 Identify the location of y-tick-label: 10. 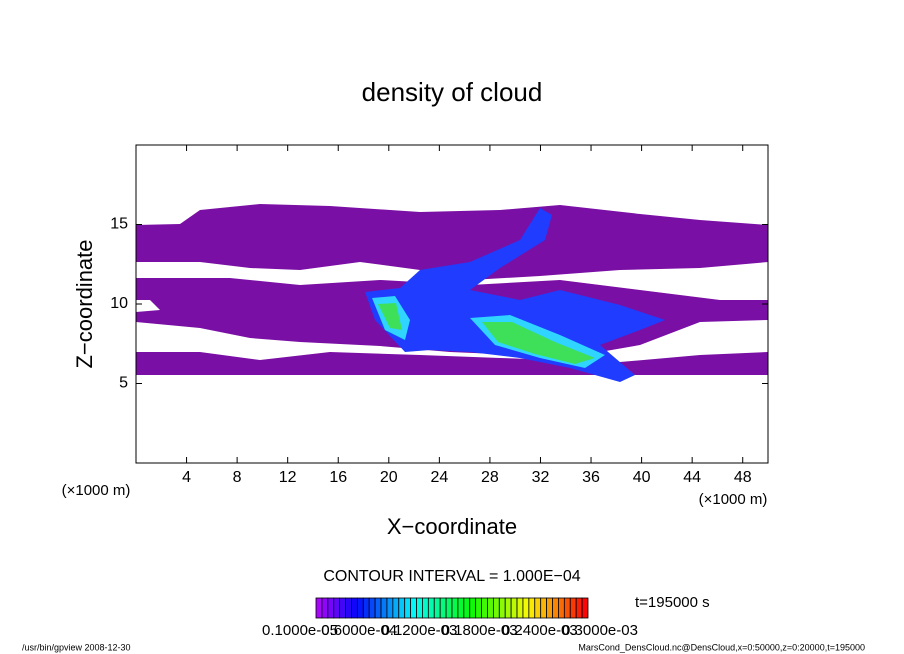
(119, 303).